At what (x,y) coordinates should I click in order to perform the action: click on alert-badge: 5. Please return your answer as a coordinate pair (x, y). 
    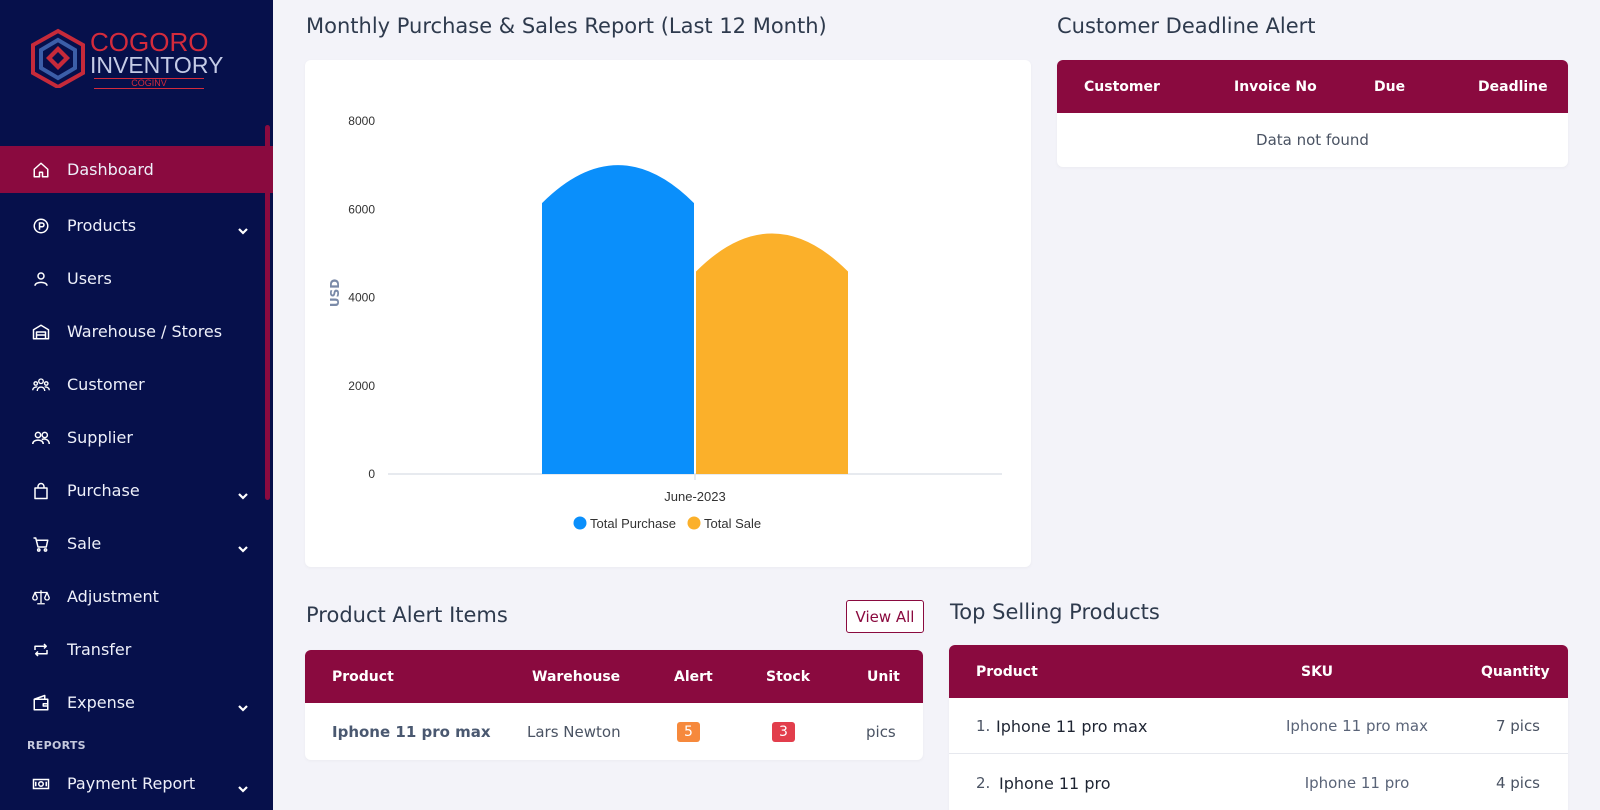
    Looking at the image, I should click on (688, 731).